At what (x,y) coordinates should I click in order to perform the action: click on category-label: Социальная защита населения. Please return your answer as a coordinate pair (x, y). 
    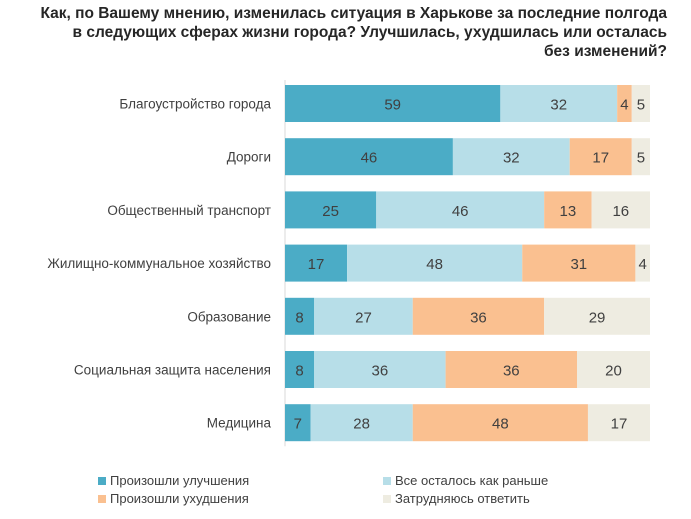
    Looking at the image, I should click on (172, 370).